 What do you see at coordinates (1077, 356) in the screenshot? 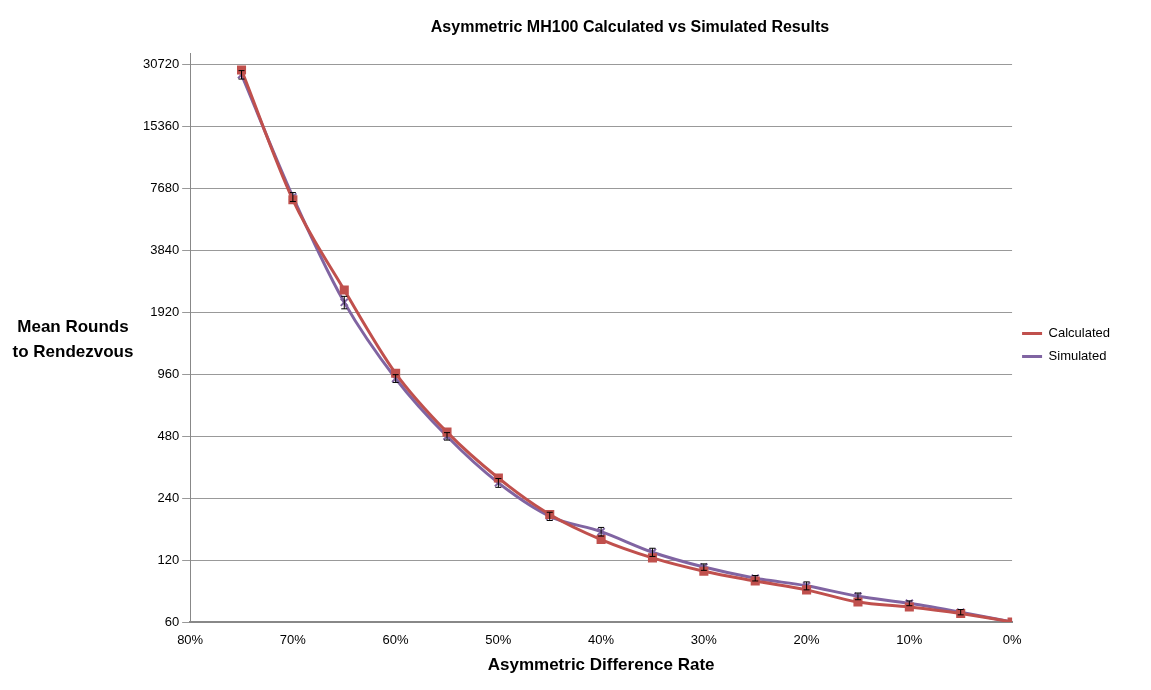
I see `legend-label: Simulated` at bounding box center [1077, 356].